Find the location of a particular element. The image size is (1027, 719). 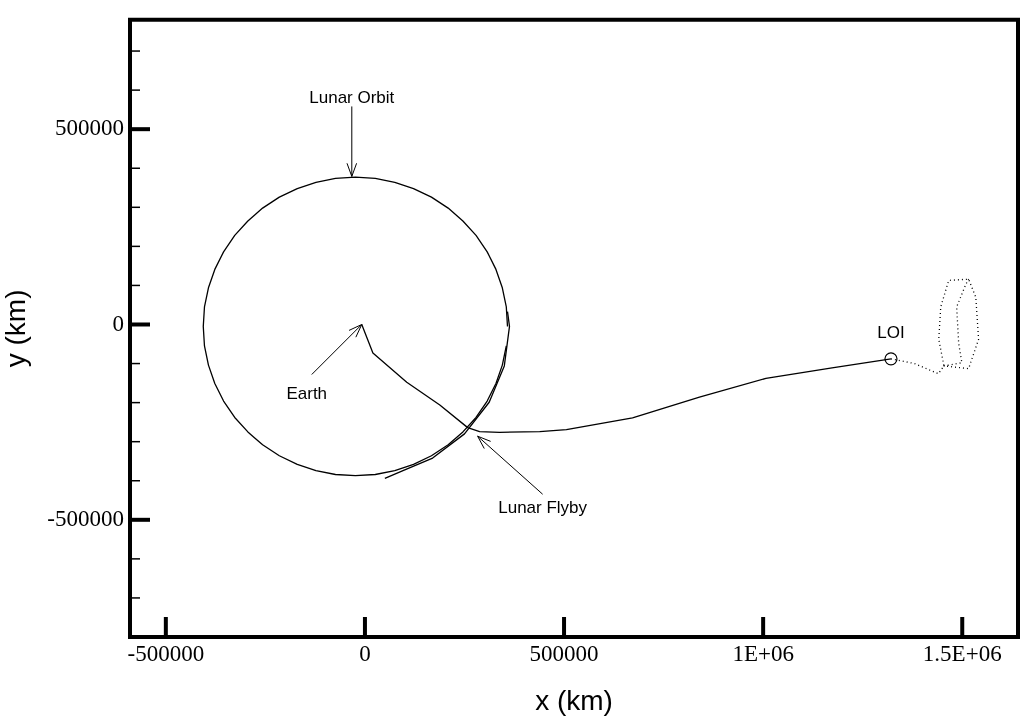

y-tick-label: -500000 is located at coordinates (85, 518).